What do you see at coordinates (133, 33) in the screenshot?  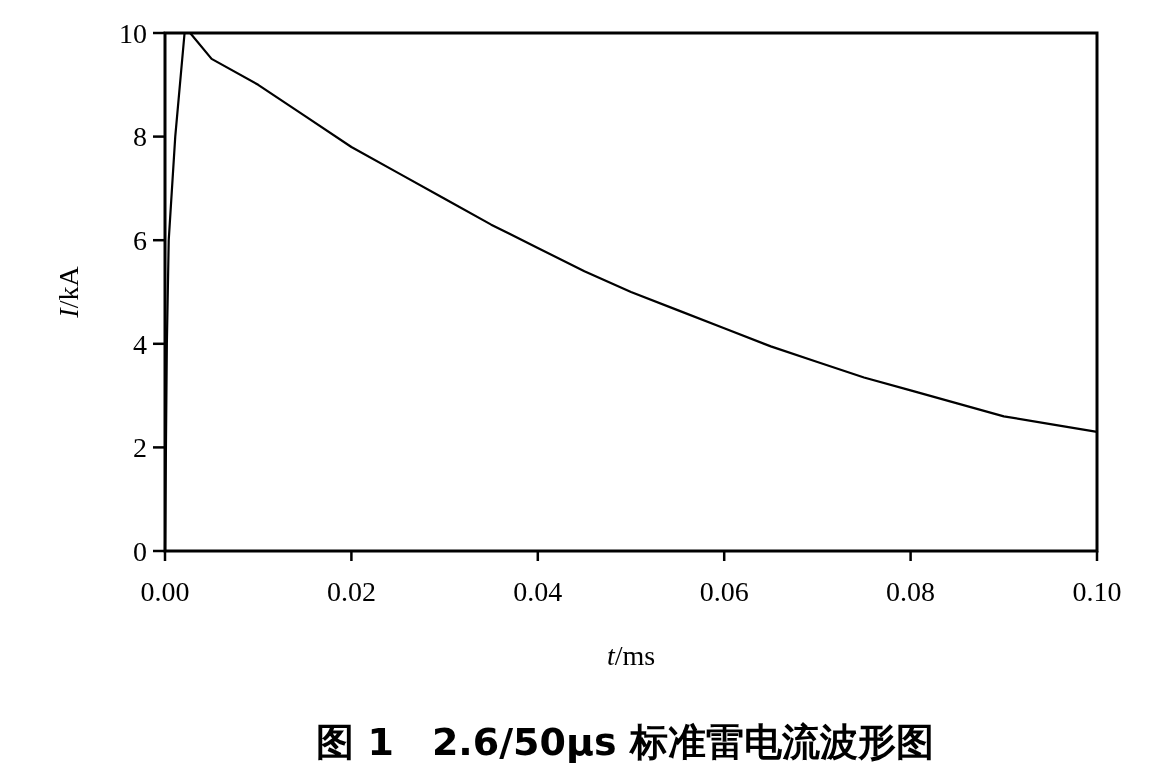 I see `y-tick-label: 10` at bounding box center [133, 33].